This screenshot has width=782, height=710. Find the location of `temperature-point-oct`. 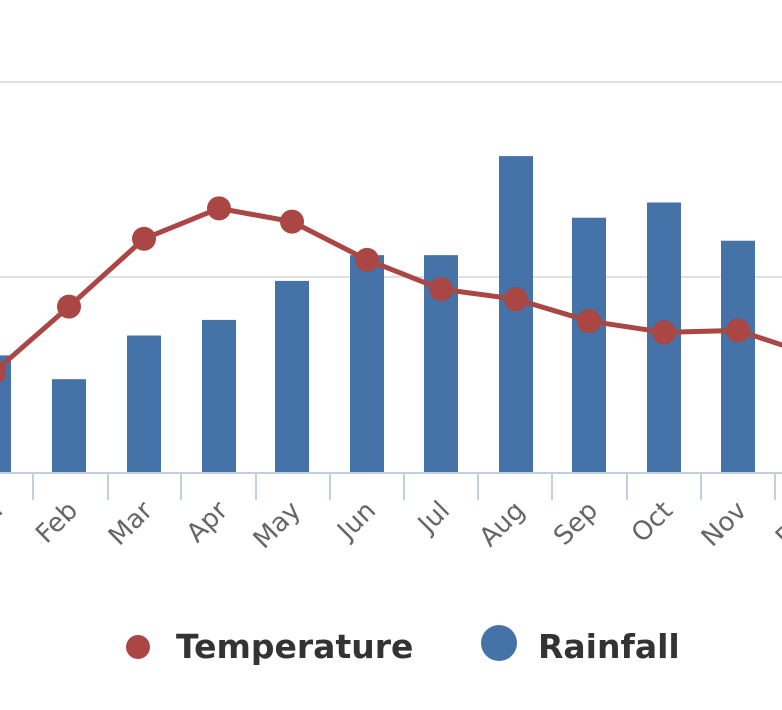

temperature-point-oct is located at coordinates (664, 332).